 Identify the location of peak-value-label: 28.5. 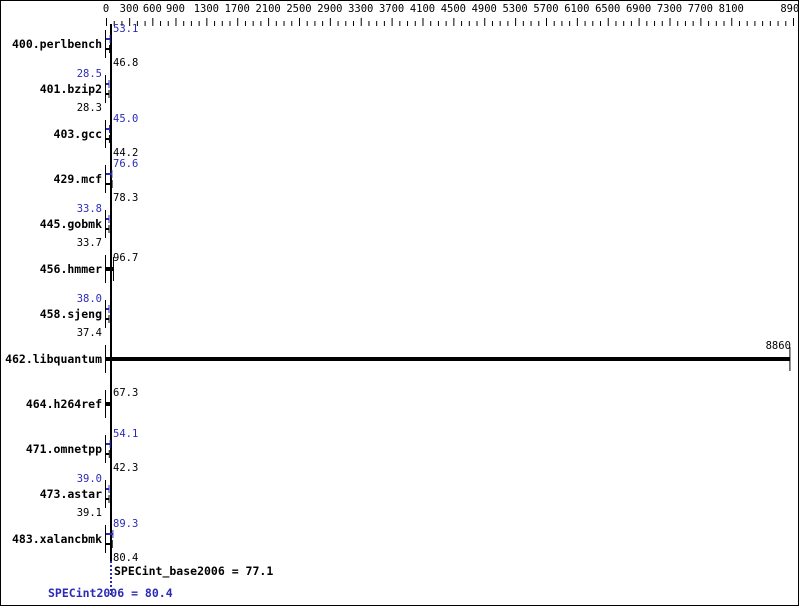
(89, 74).